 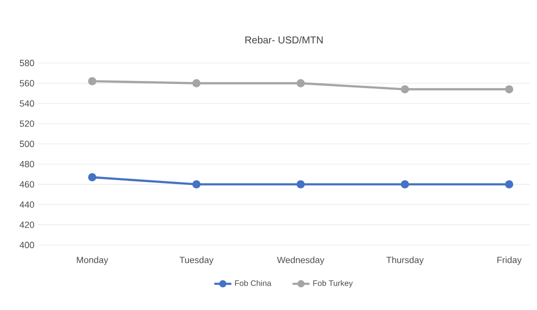 What do you see at coordinates (27, 83) in the screenshot?
I see `y-tick-label: 560` at bounding box center [27, 83].